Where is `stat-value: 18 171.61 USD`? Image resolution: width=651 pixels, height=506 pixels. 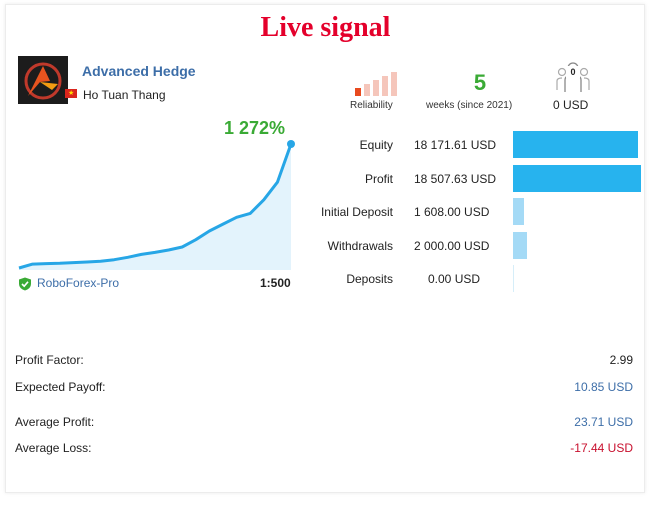 stat-value: 18 171.61 USD is located at coordinates (455, 145).